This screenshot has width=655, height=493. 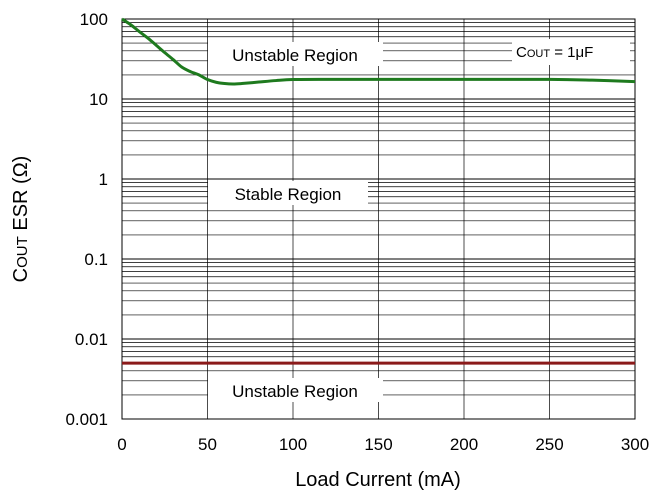 I want to click on lower-region-label-bg, so click(x=295, y=390).